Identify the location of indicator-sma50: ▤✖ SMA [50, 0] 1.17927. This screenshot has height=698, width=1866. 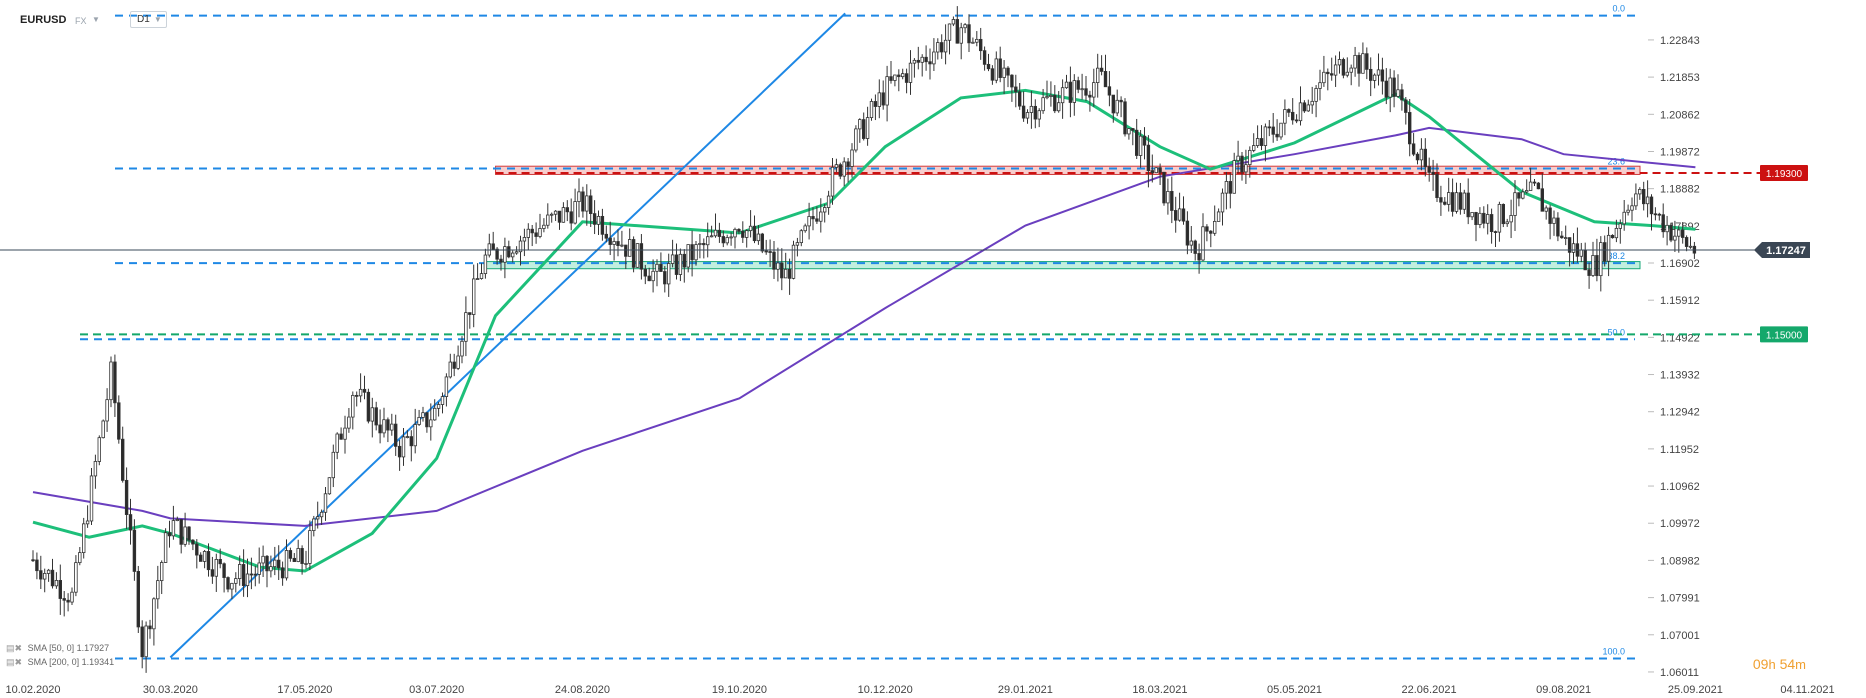
(57, 648).